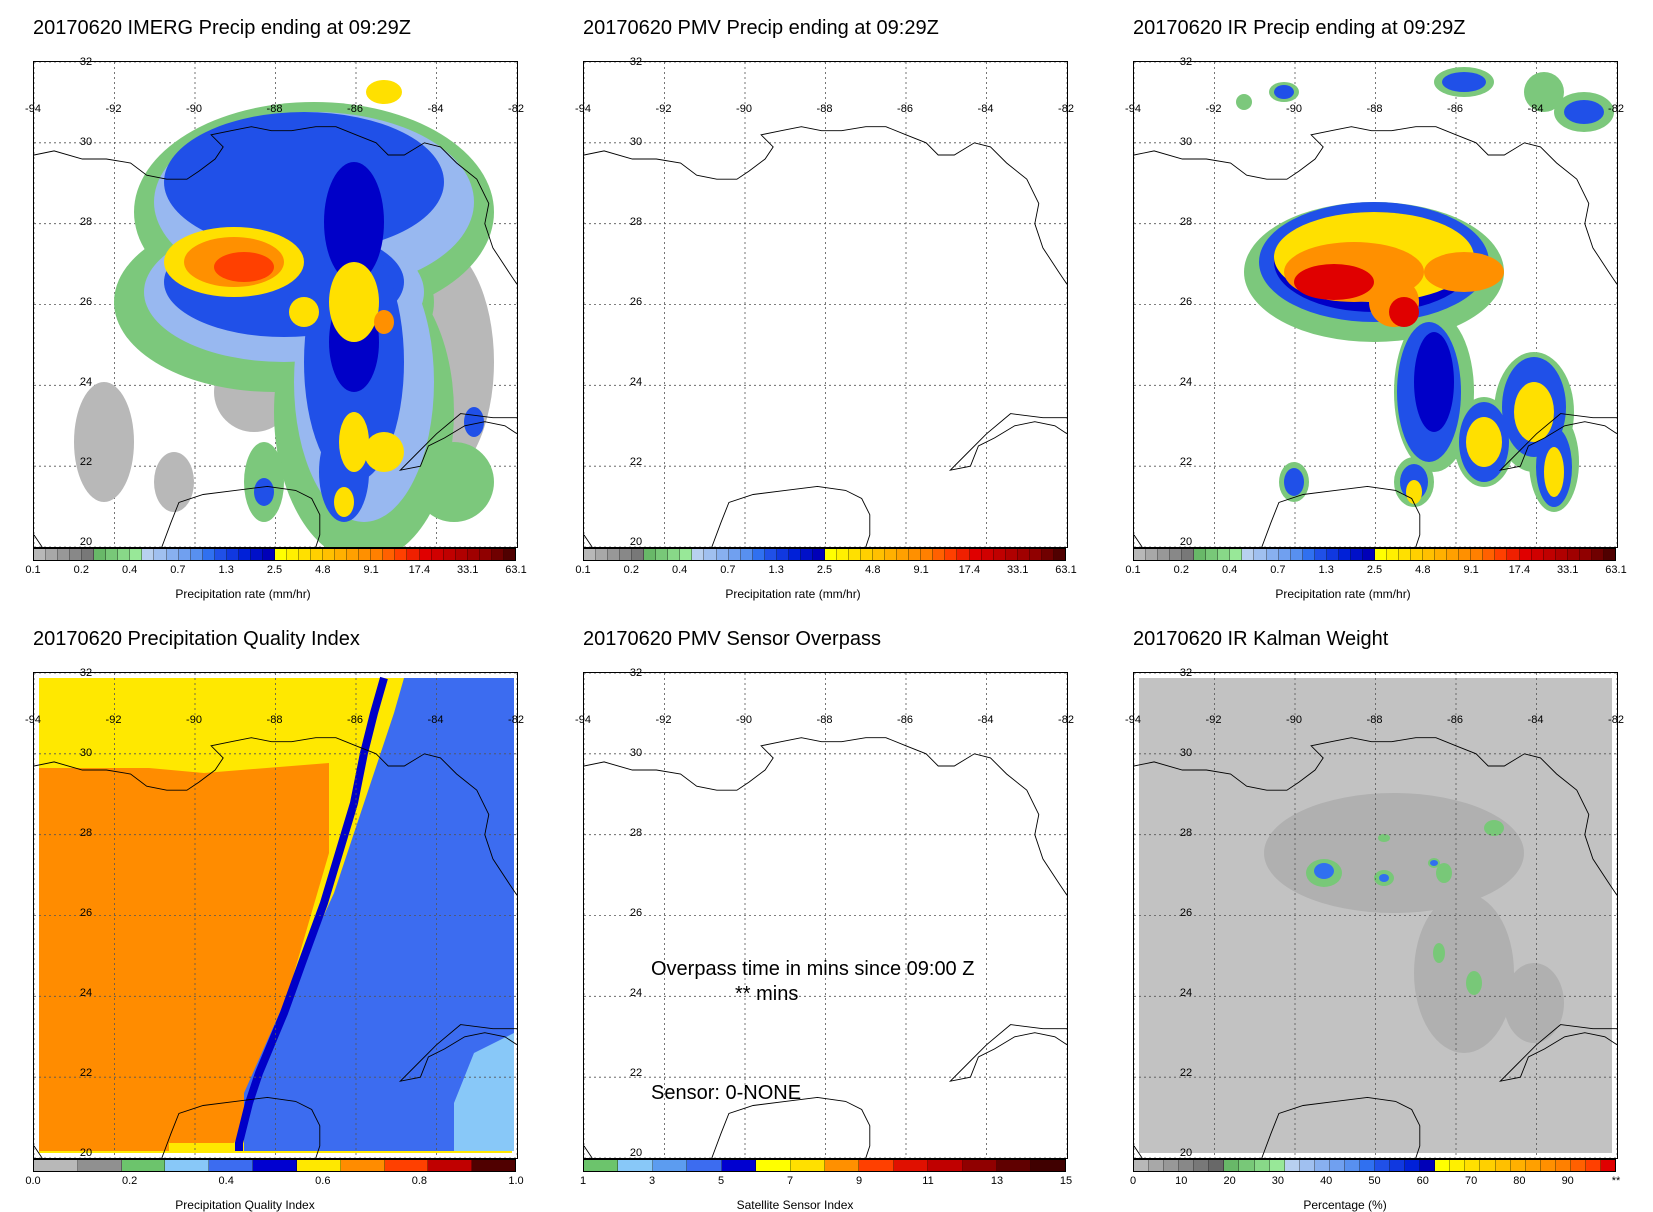 The width and height of the screenshot is (1653, 1212). I want to click on colorbar-tick-label: 0, so click(1133, 1181).